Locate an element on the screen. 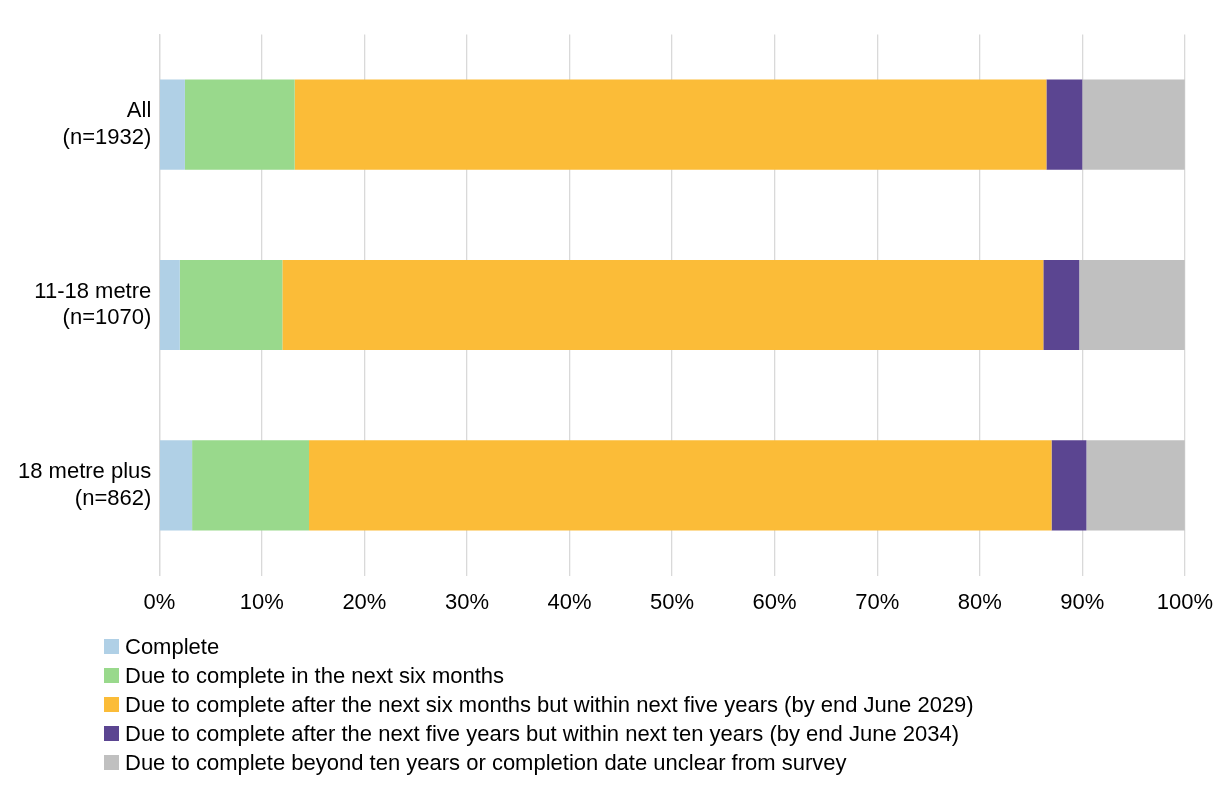 Image resolution: width=1227 pixels, height=786 pixels. x-tick-label: 30% is located at coordinates (466, 601).